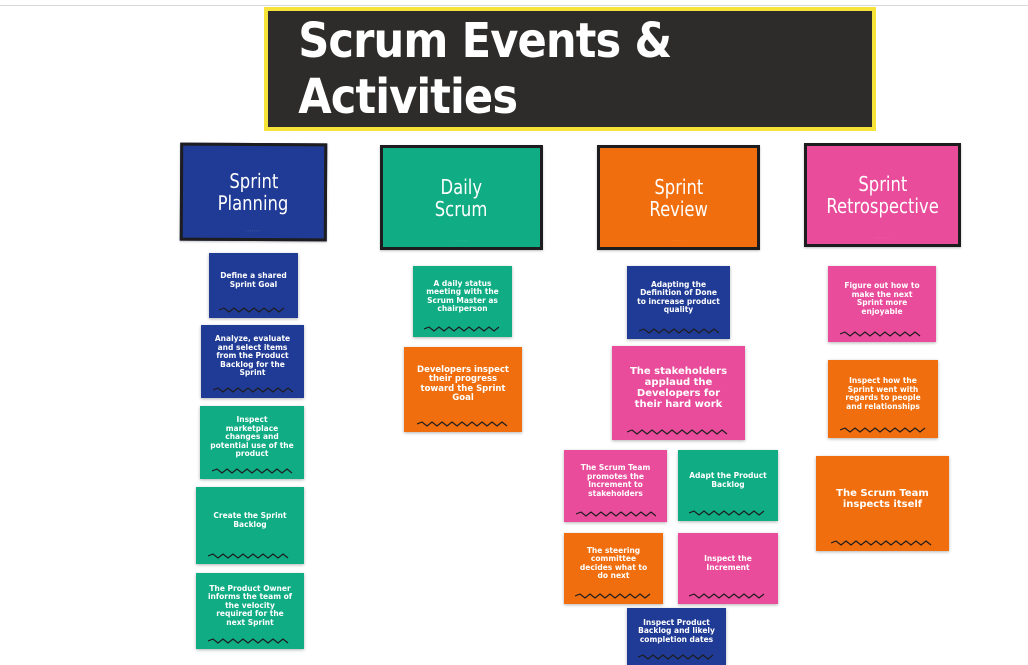  I want to click on sticky-note: Define a shared Sprint Goal, so click(253, 285).